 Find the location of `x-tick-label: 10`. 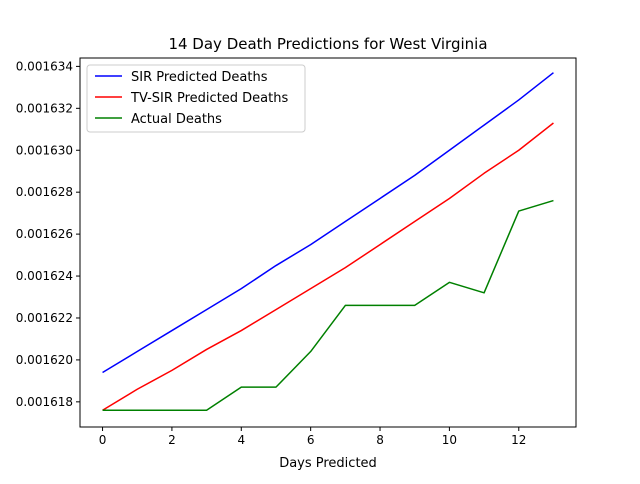

x-tick-label: 10 is located at coordinates (449, 440).